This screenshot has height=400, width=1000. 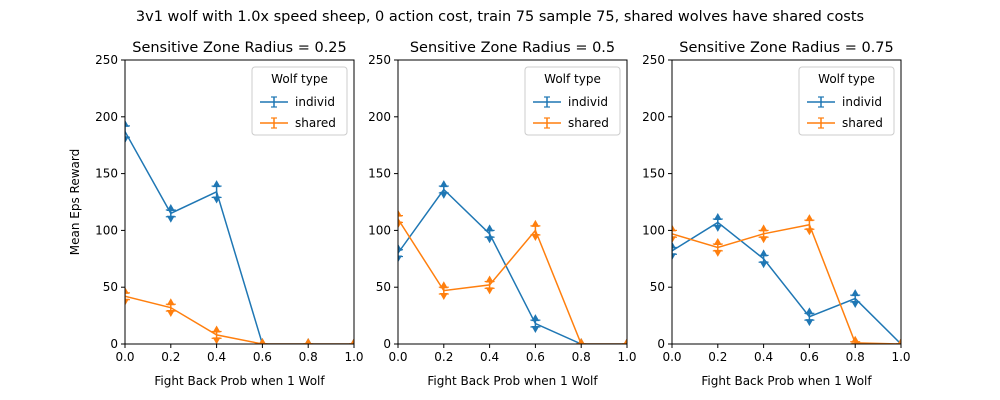 I want to click on chart-title: Sensitive Zone Radius = 0.5, so click(x=512, y=48).